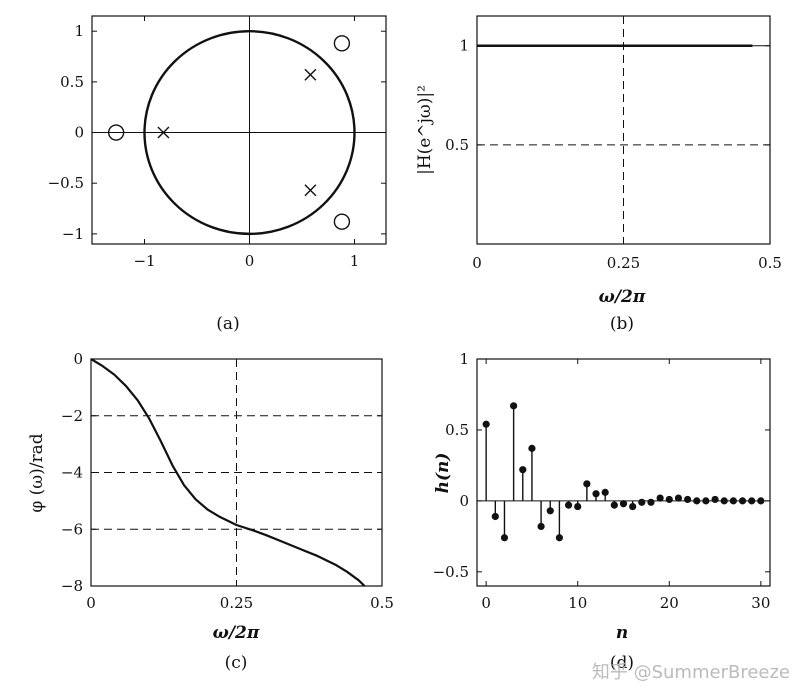 This screenshot has width=804, height=699. Describe the element at coordinates (623, 472) in the screenshot. I see `panel-d-frame` at that location.